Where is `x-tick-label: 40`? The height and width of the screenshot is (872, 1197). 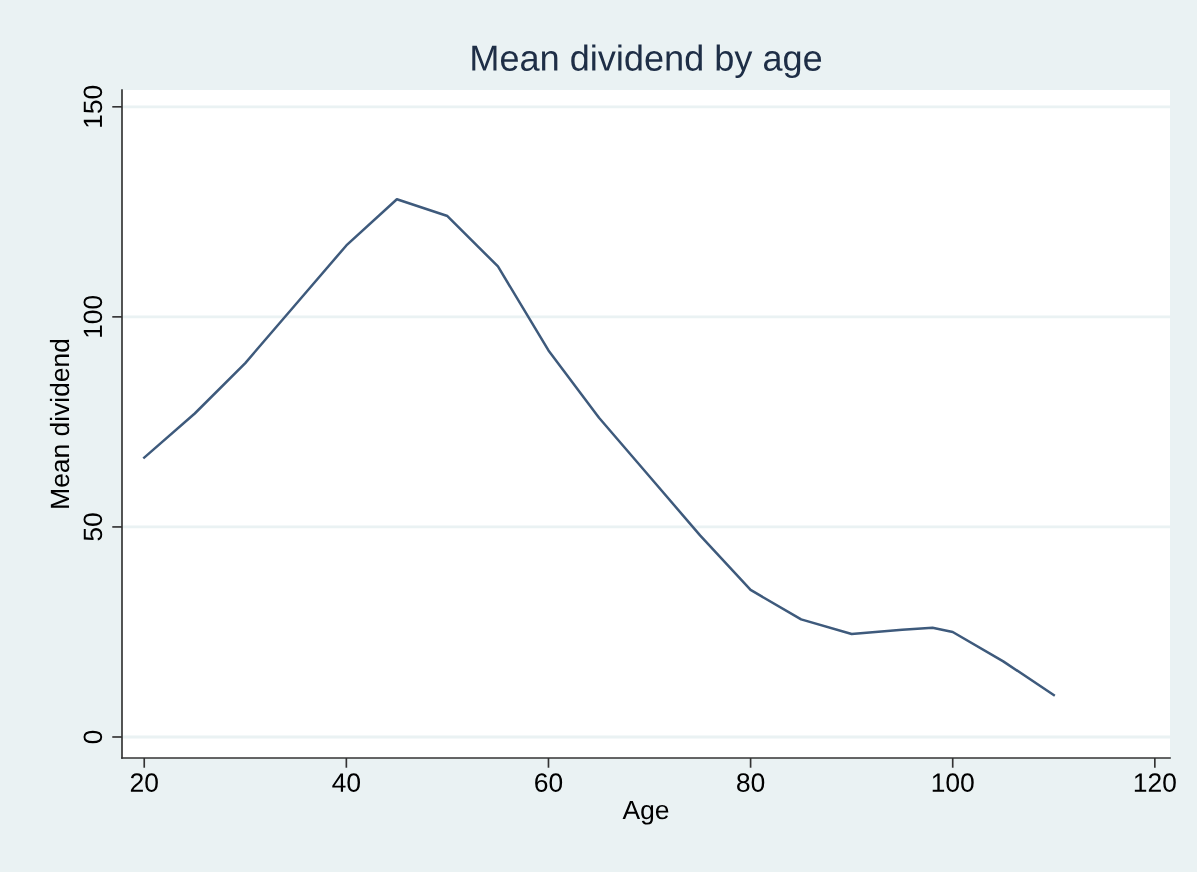
x-tick-label: 40 is located at coordinates (346, 782).